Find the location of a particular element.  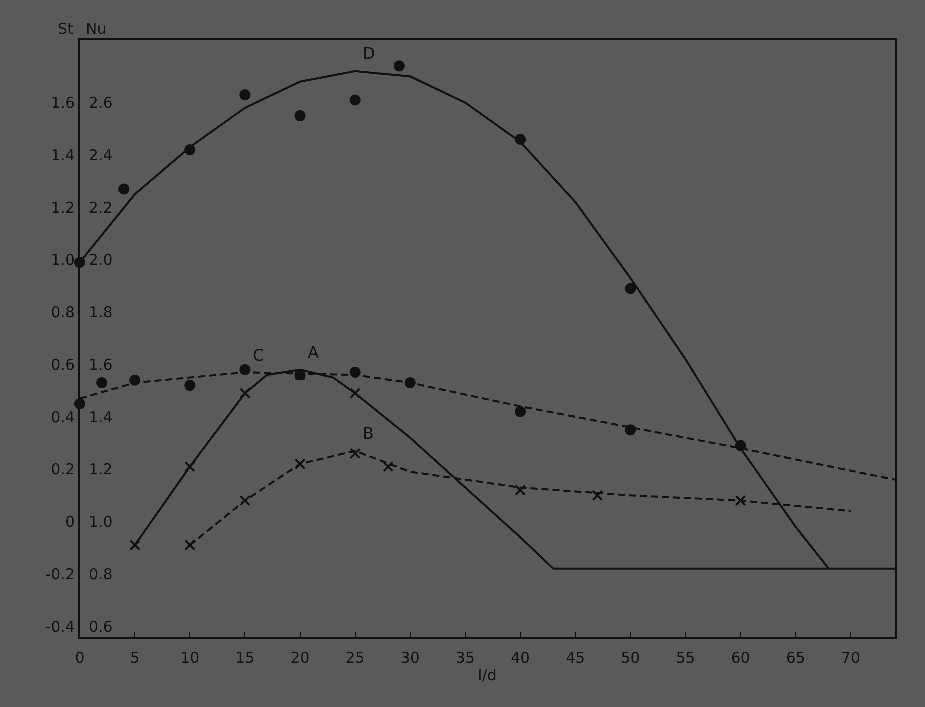

y-tick-label: -0.4 is located at coordinates (60, 627).